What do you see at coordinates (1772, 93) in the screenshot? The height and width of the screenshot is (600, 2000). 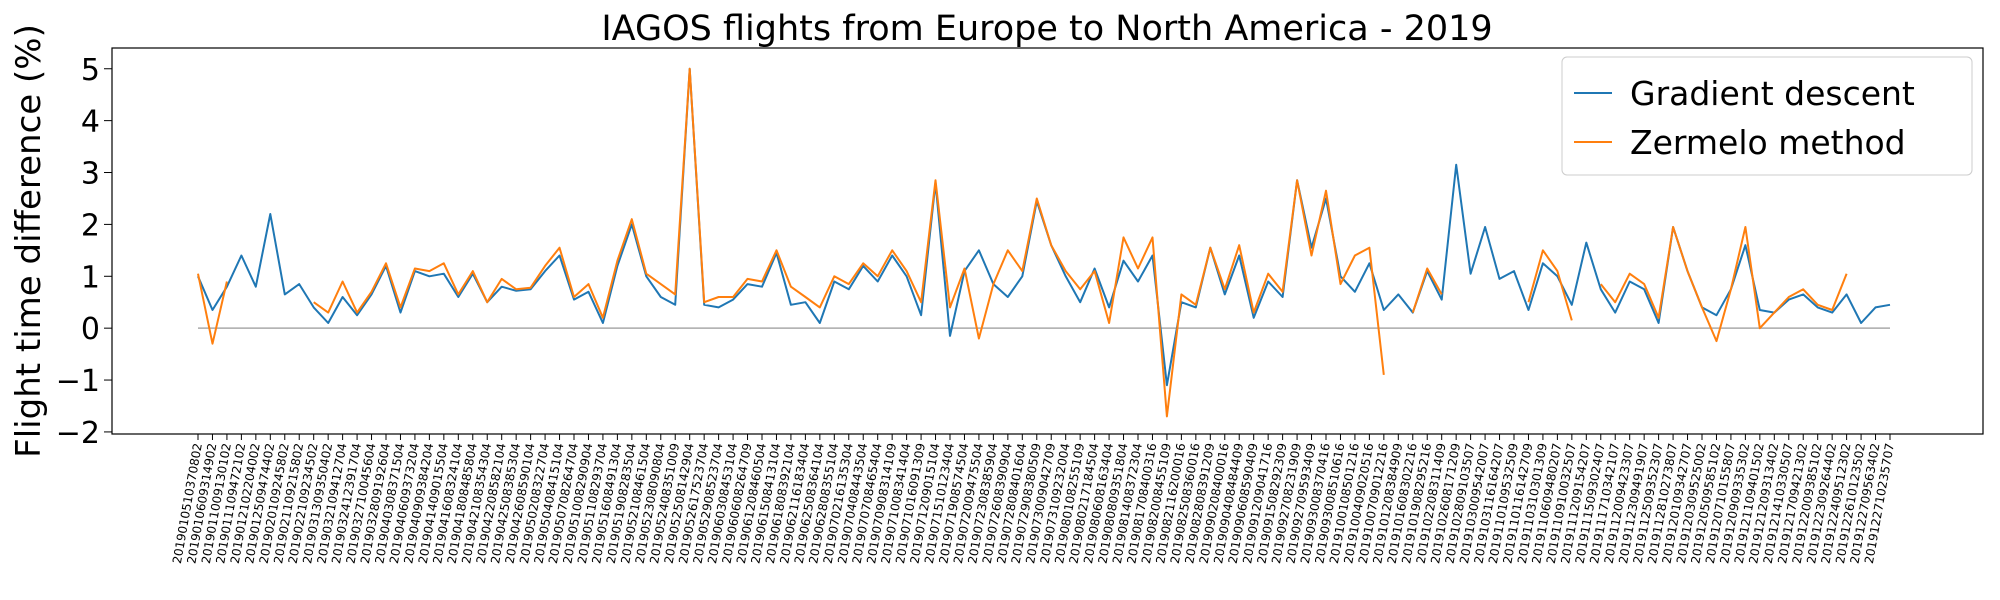 I see `legend-label: Gradient descent` at bounding box center [1772, 93].